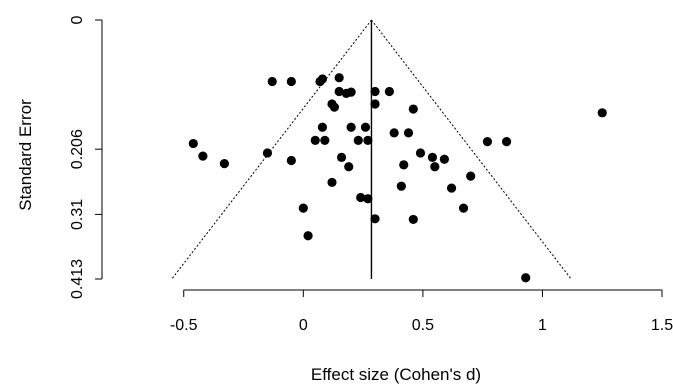 The width and height of the screenshot is (673, 385). I want to click on y-tick-label: 0.31, so click(77, 214).